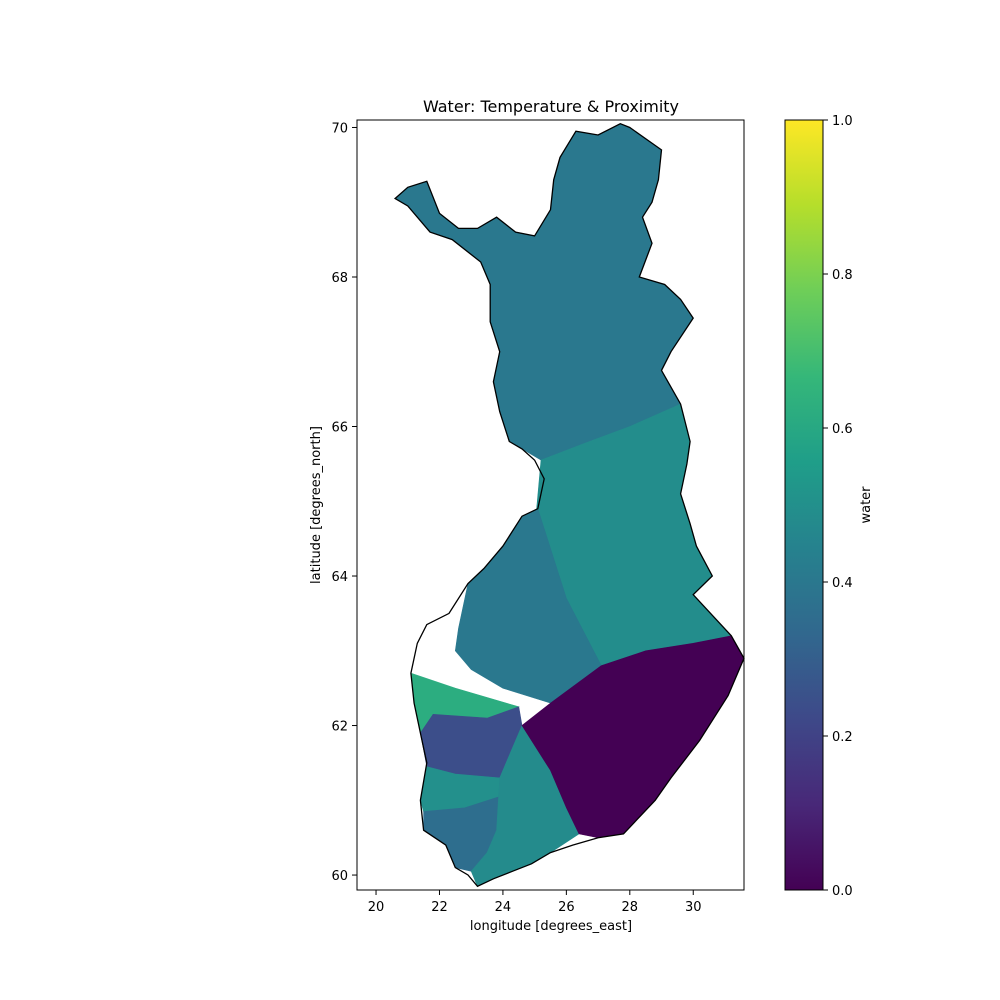 Image resolution: width=1000 pixels, height=1000 pixels. What do you see at coordinates (630, 907) in the screenshot?
I see `x-tick-label: 28` at bounding box center [630, 907].